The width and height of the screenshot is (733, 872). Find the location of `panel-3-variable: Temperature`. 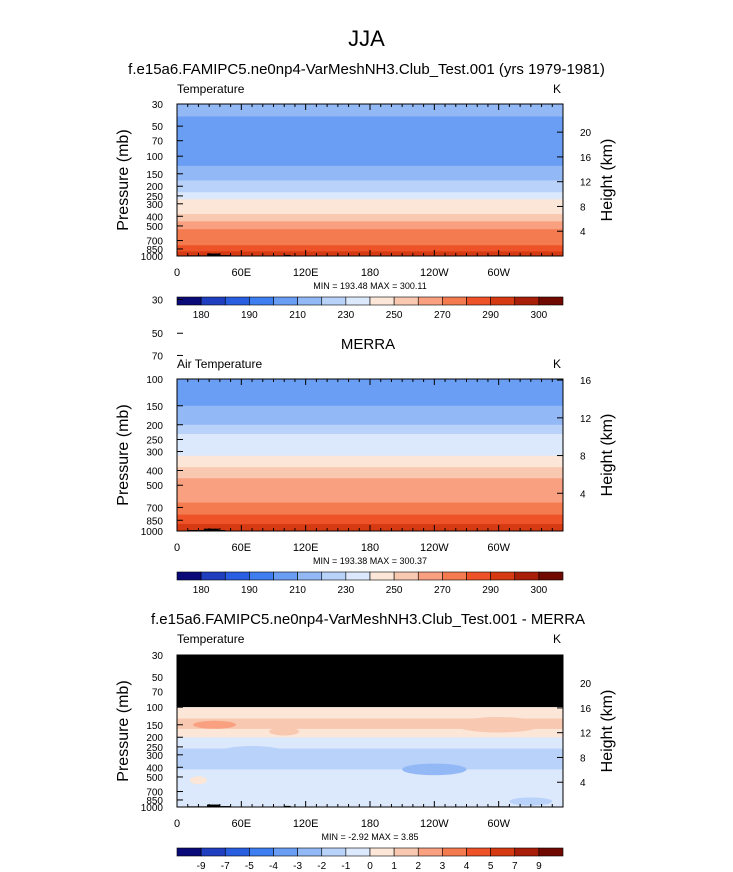

panel-3-variable: Temperature is located at coordinates (211, 639).